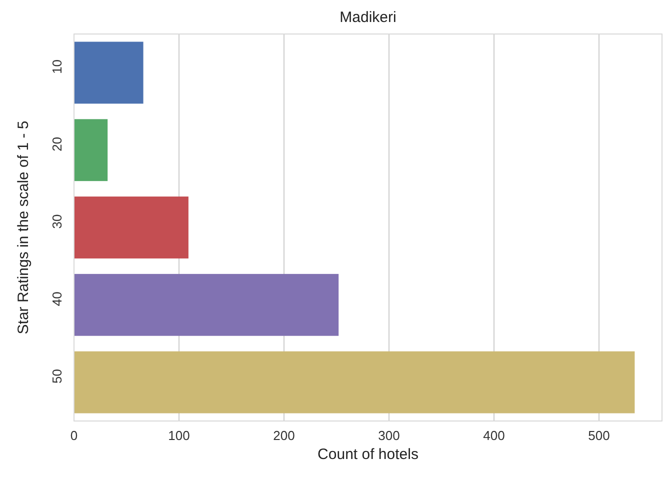  Describe the element at coordinates (56, 221) in the screenshot. I see `y-tick-label: 30` at that location.